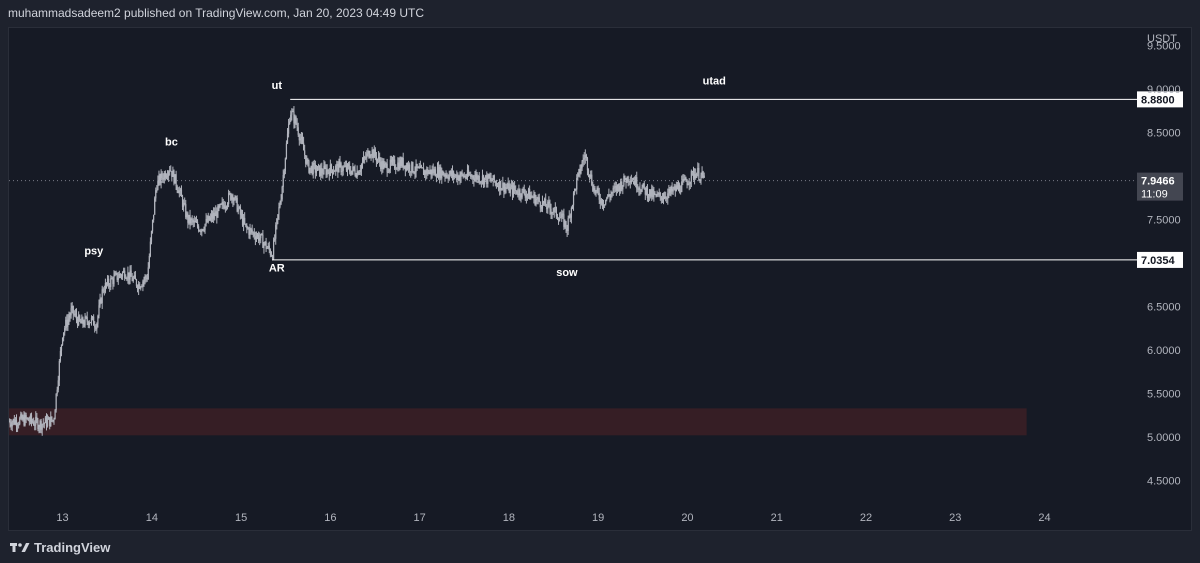 The image size is (1200, 563). I want to click on level-price-badge, so click(1160, 99).